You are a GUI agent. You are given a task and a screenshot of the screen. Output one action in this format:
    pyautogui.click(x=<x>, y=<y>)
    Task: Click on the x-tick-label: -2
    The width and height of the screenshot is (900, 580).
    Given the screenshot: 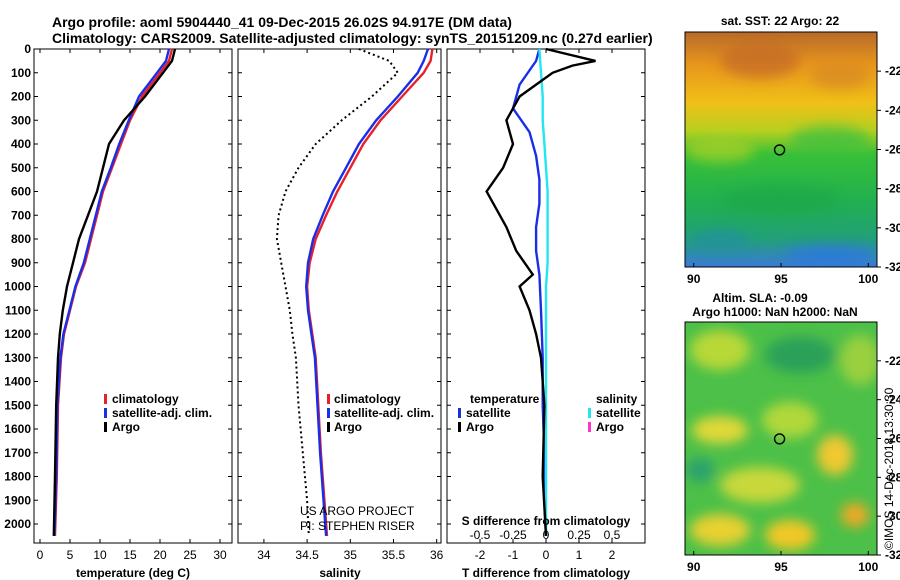 What is the action you would take?
    pyautogui.click(x=480, y=555)
    